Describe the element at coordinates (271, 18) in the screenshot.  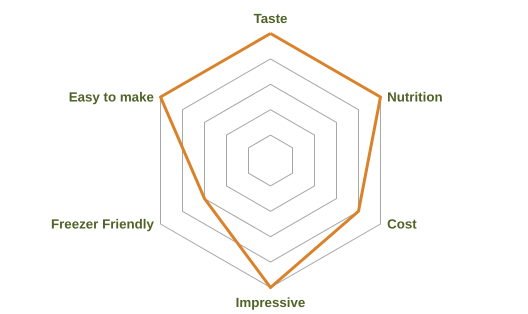
I see `spoke-label: Taste` at that location.